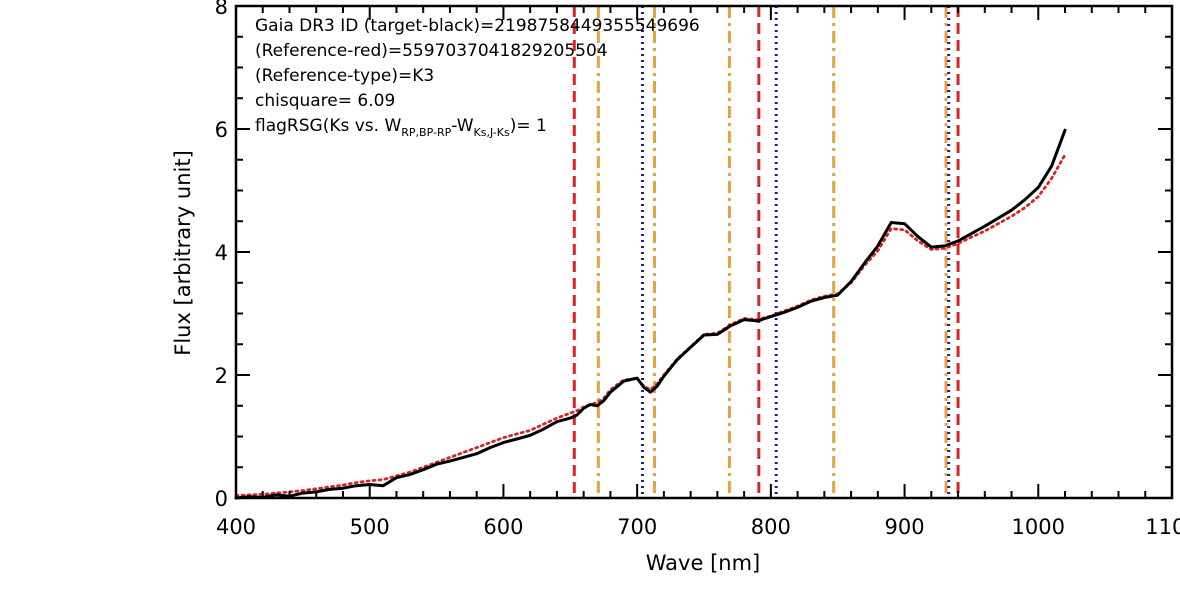 Image resolution: width=1180 pixels, height=590 pixels. I want to click on y-tick-label: 8, so click(221, 9).